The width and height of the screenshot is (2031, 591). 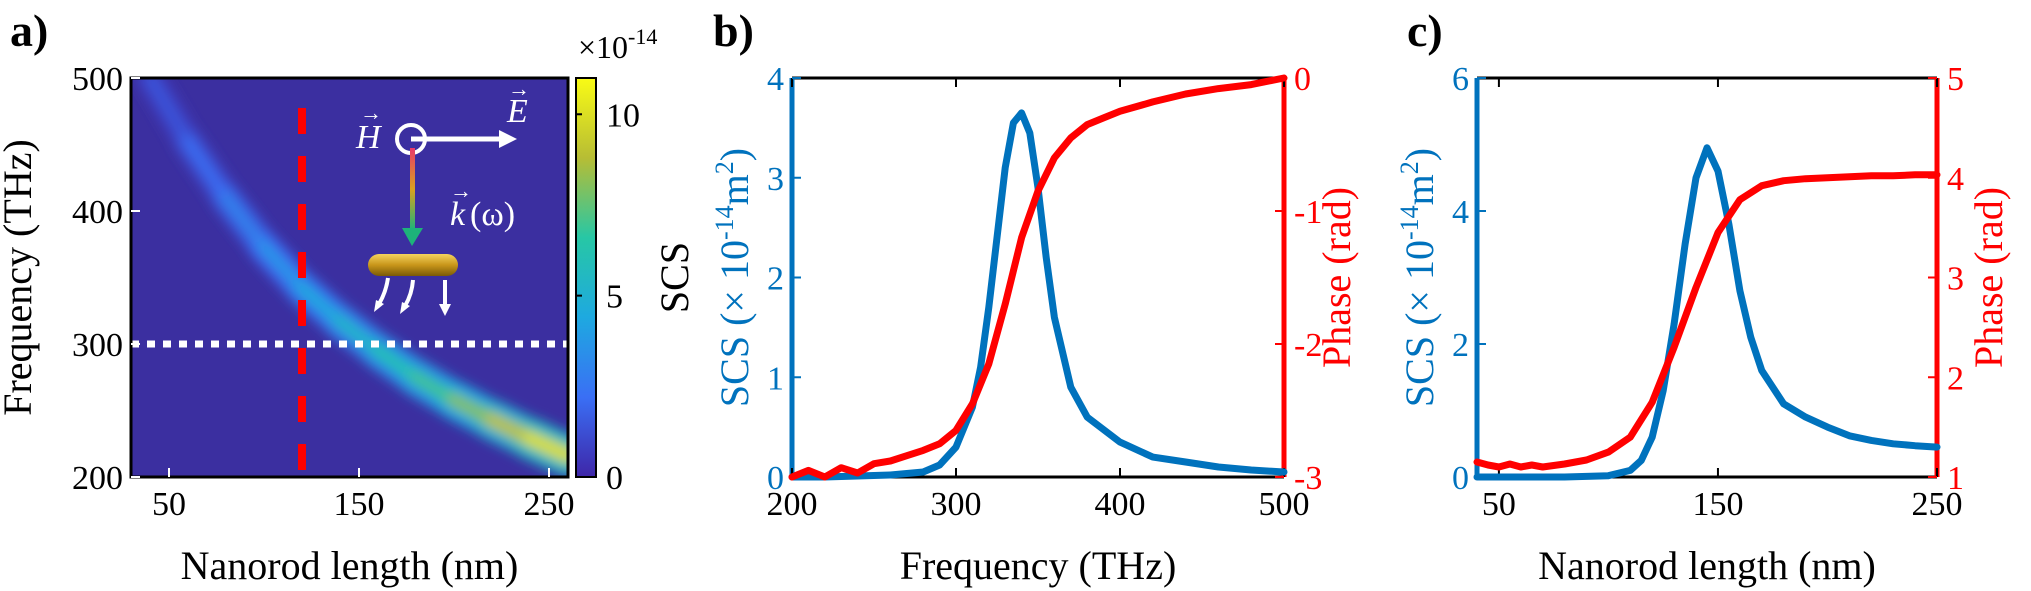 I want to click on y-tick-label: 500, so click(x=97, y=79).